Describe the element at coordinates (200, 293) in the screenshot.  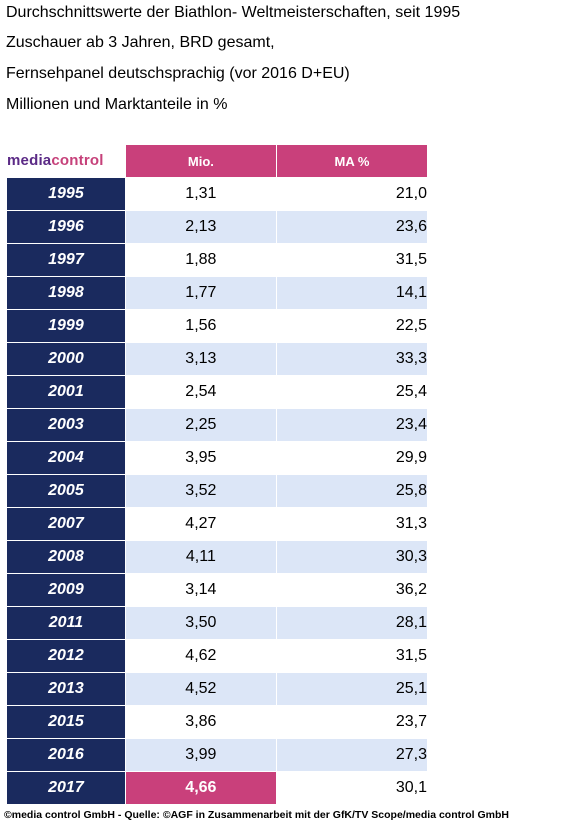
I see `mio-cell: 1,77` at that location.